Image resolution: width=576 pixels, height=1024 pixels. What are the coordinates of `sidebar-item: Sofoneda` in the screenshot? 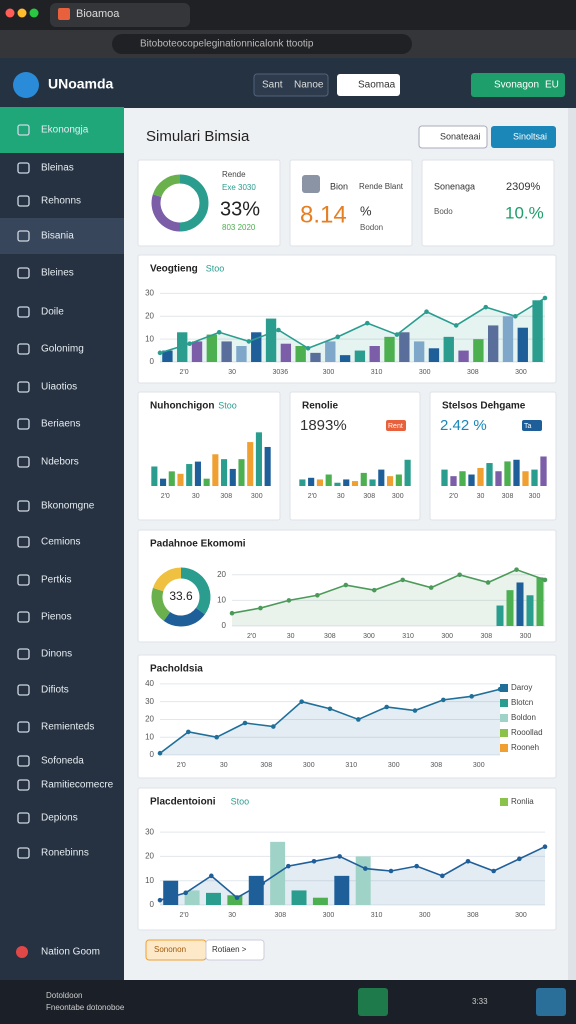 It's located at (62, 761).